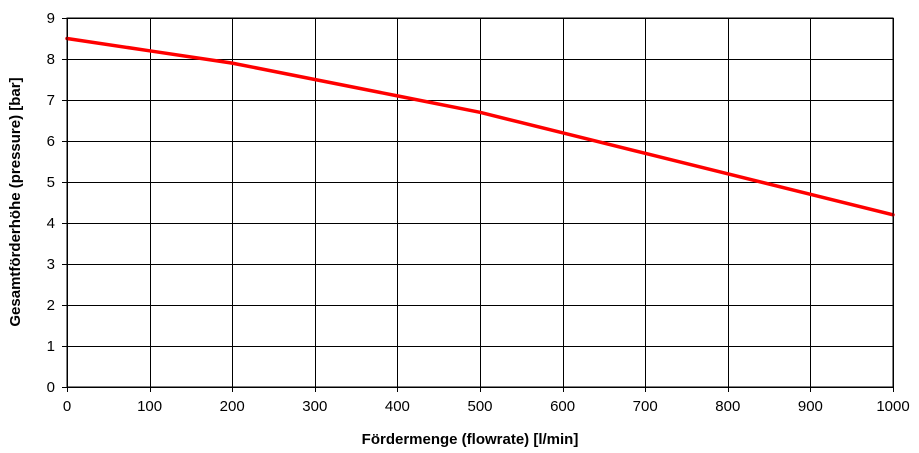 The width and height of the screenshot is (919, 453). I want to click on x-tick-label: 300, so click(314, 406).